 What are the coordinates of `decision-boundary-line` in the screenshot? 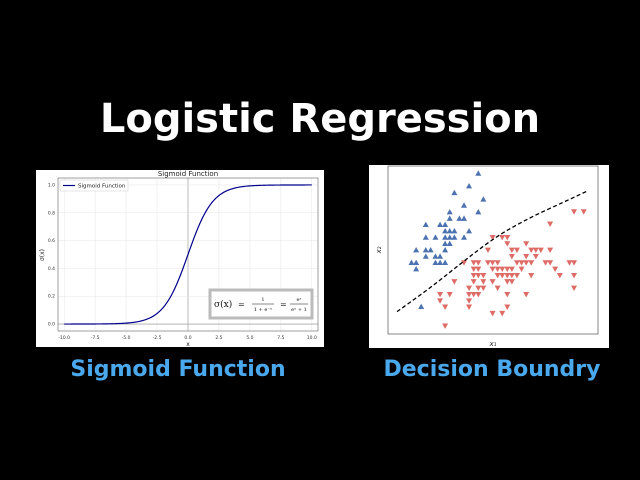 It's located at (492, 251).